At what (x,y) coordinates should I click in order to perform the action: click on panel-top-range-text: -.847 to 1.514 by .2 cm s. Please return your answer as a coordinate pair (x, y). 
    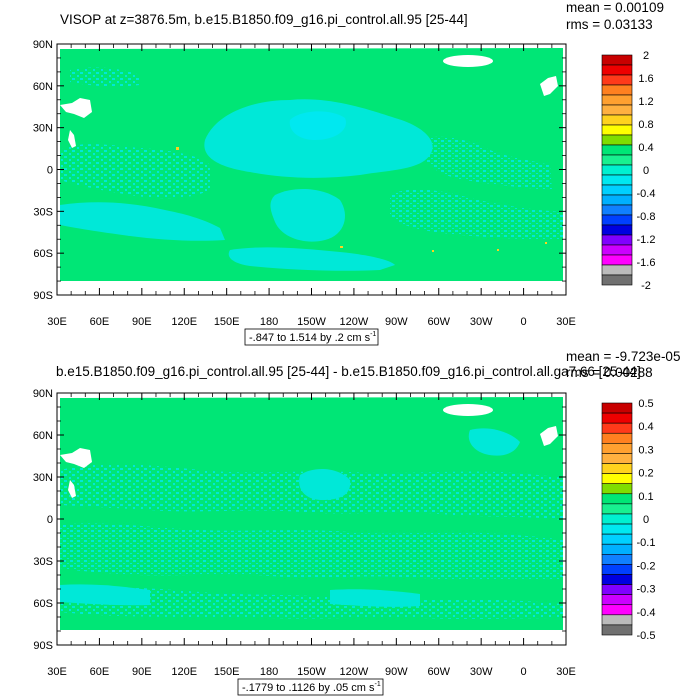
    Looking at the image, I should click on (310, 338).